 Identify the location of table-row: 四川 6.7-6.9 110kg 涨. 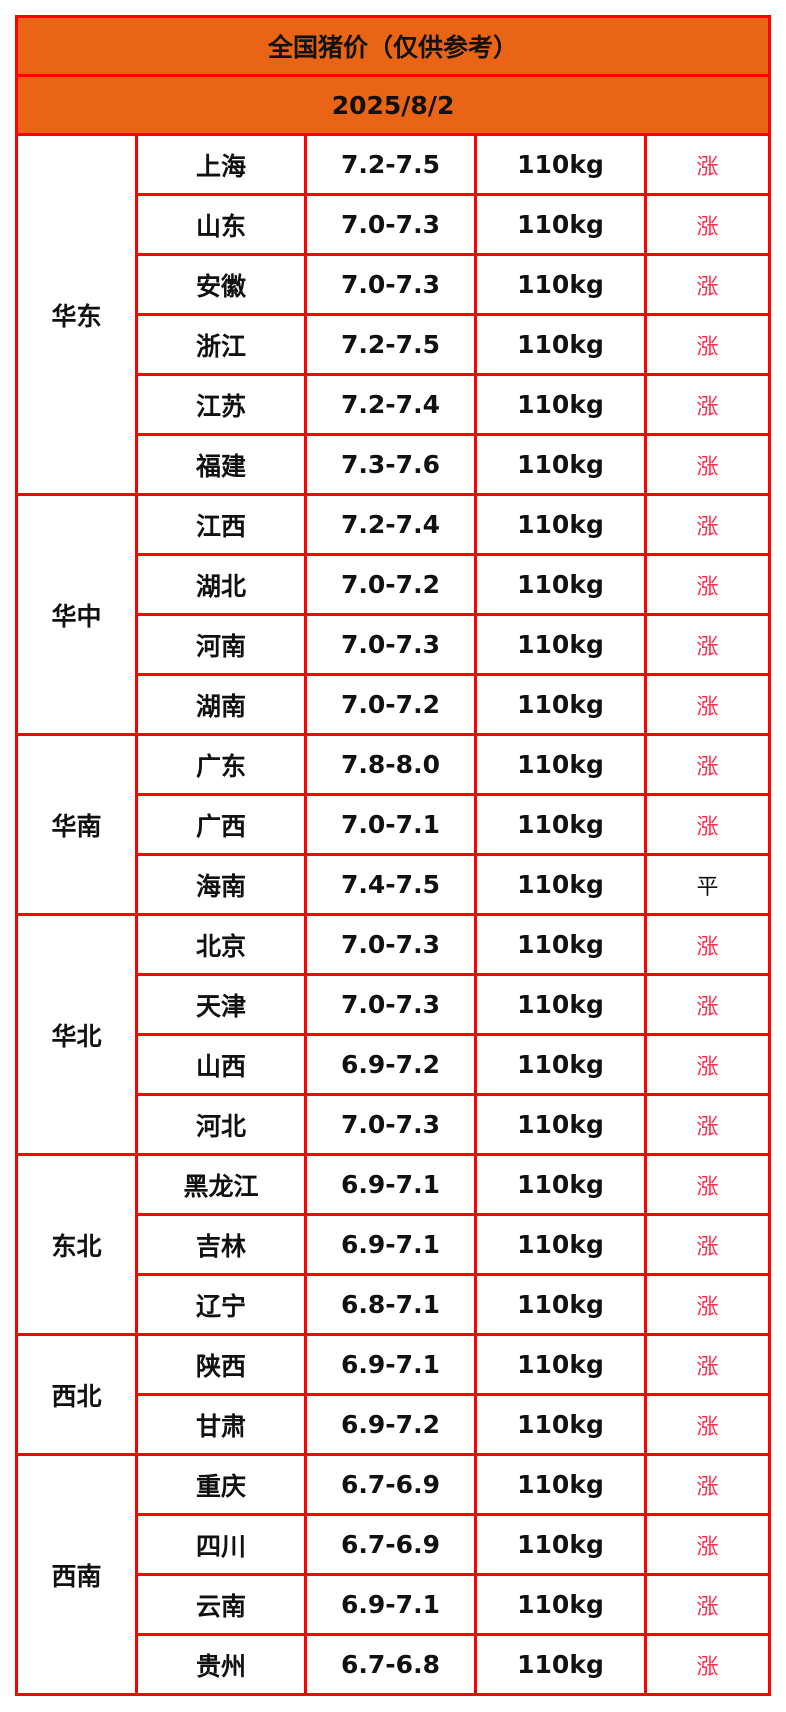
(394, 1544).